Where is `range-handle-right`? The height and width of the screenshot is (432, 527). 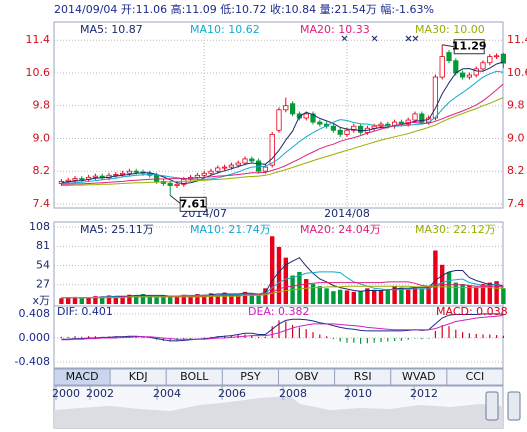 range-handle-right is located at coordinates (514, 406).